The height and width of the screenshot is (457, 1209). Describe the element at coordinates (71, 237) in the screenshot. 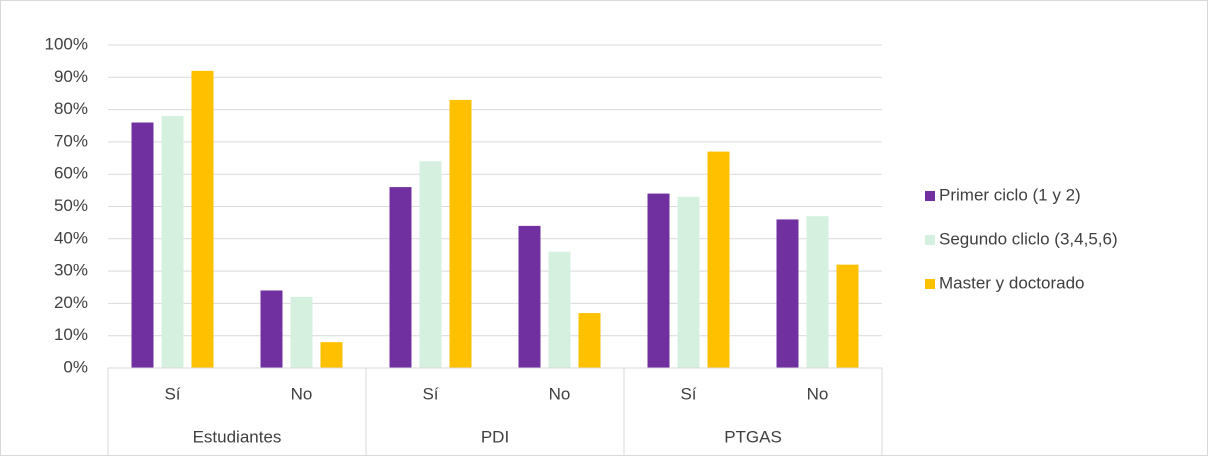

I see `y-tick-label: 40%` at that location.